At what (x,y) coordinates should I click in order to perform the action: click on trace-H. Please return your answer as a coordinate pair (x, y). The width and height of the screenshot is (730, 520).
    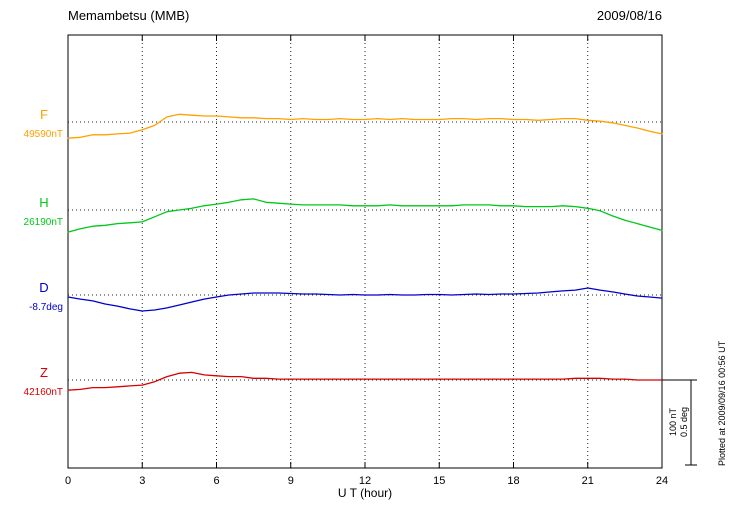
    Looking at the image, I should click on (365, 215).